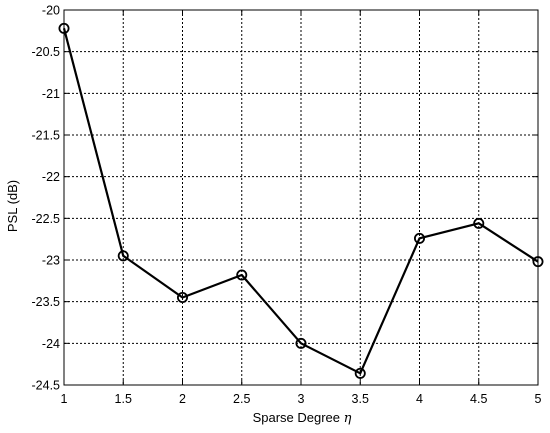 The width and height of the screenshot is (550, 433). I want to click on x-axis-label: Sparse Degree η, so click(302, 418).